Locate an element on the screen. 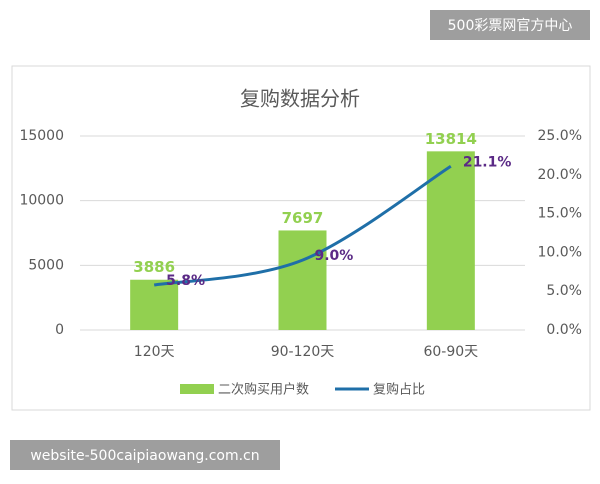 The image size is (600, 484). y2-tick-label: 15.0% is located at coordinates (560, 214).